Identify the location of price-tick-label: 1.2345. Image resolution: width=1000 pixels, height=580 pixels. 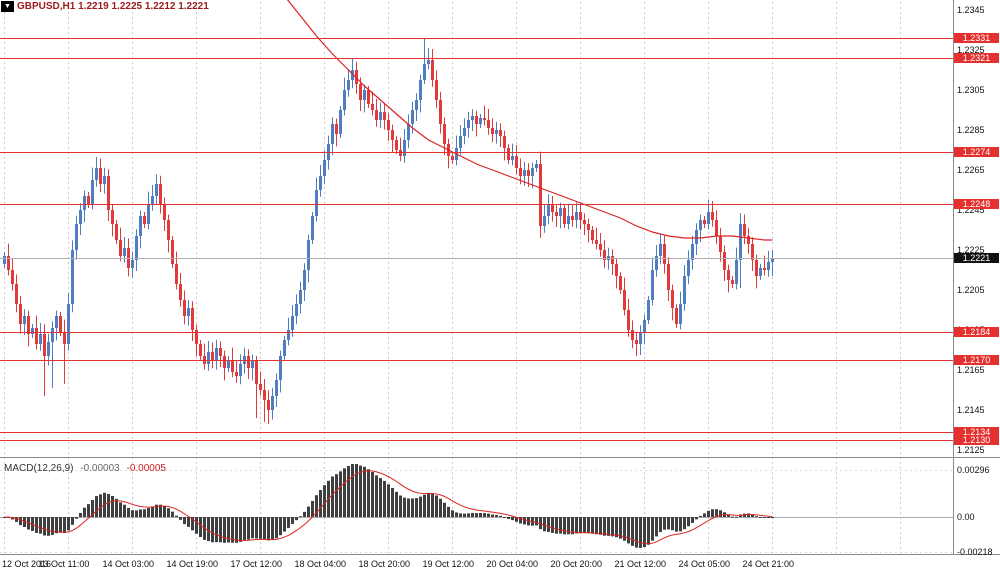
(971, 10).